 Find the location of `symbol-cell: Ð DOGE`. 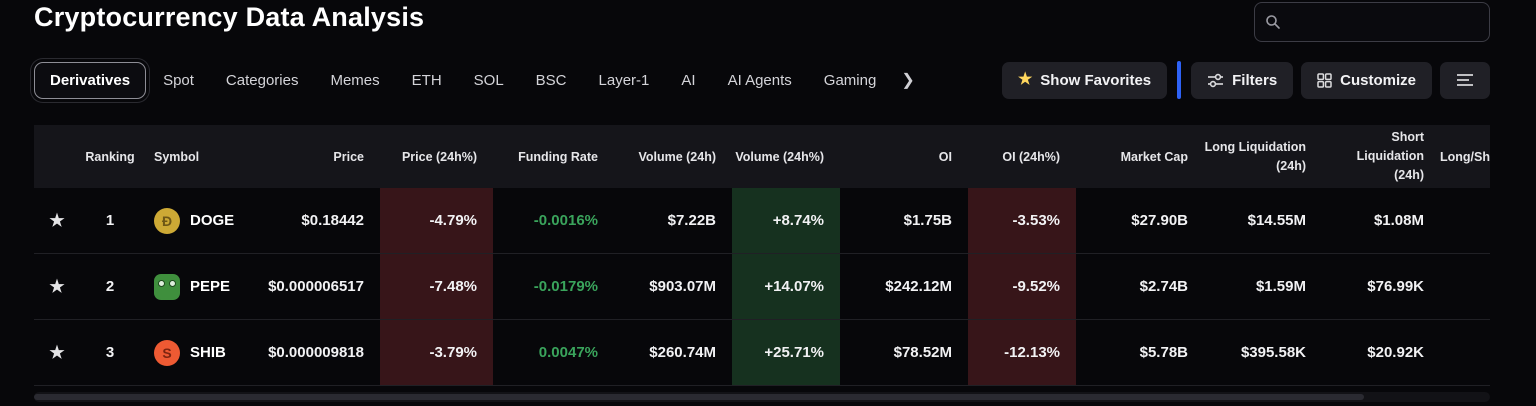

symbol-cell: Ð DOGE is located at coordinates (210, 220).